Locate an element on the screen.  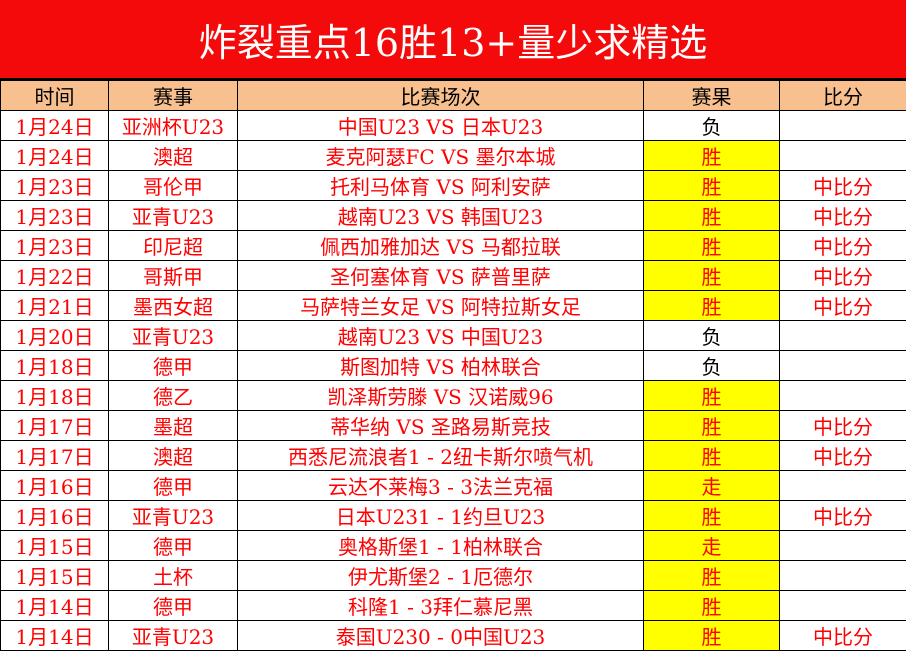
match-cell: 伊尤斯堡2 - 1厄德尔 is located at coordinates (441, 576).